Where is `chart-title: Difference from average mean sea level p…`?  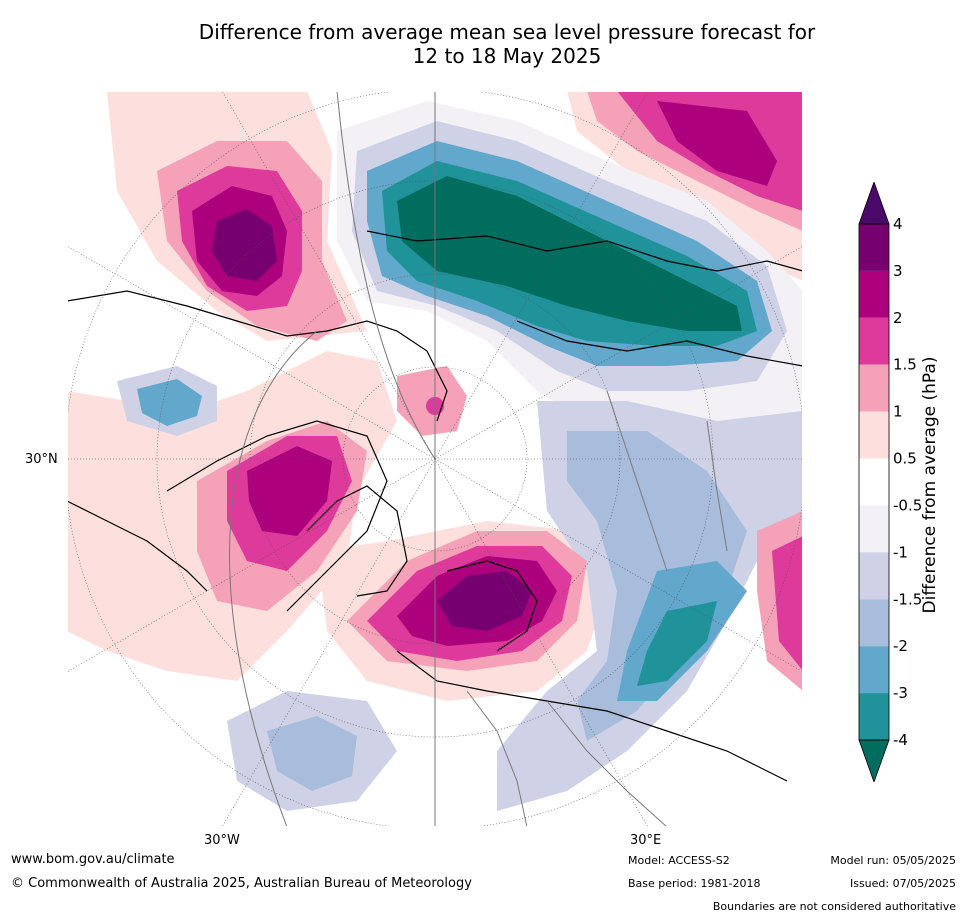 chart-title: Difference from average mean sea level p… is located at coordinates (482, 44).